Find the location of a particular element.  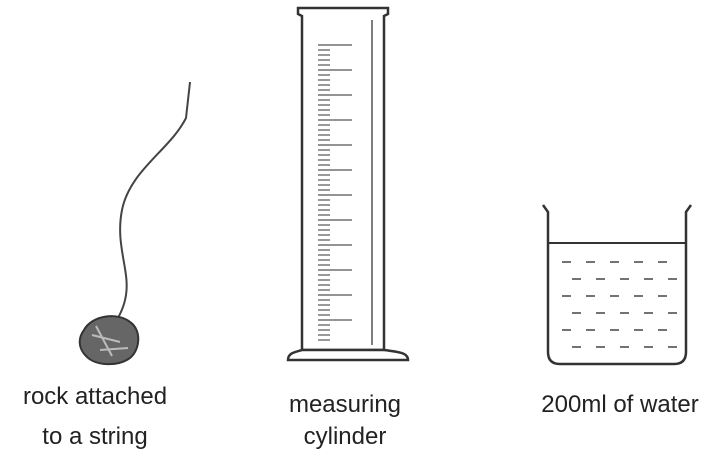

label: cylinder is located at coordinates (345, 436).